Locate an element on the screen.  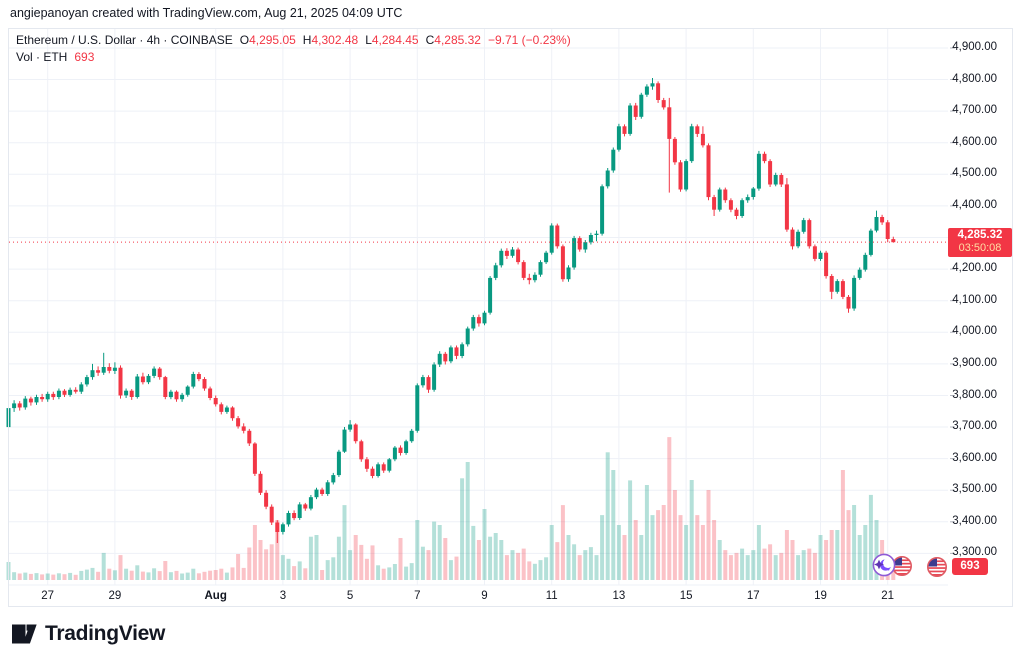
price-axis-label: 3,900.00 is located at coordinates (974, 362).